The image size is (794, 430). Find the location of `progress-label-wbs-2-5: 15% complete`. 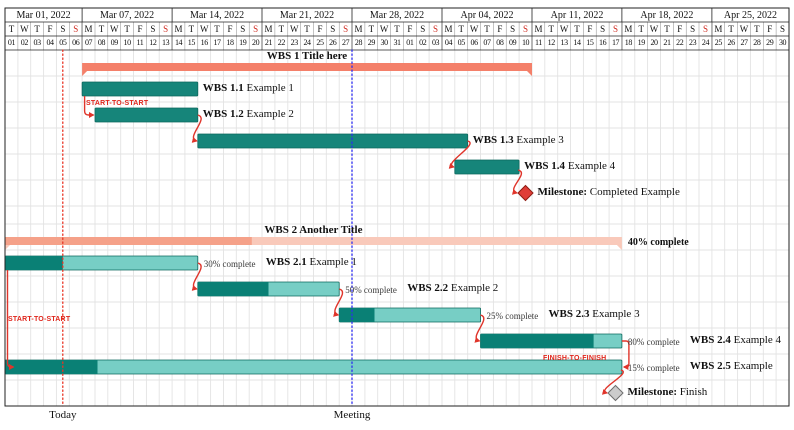

progress-label-wbs-2-5: 15% complete is located at coordinates (653, 367).